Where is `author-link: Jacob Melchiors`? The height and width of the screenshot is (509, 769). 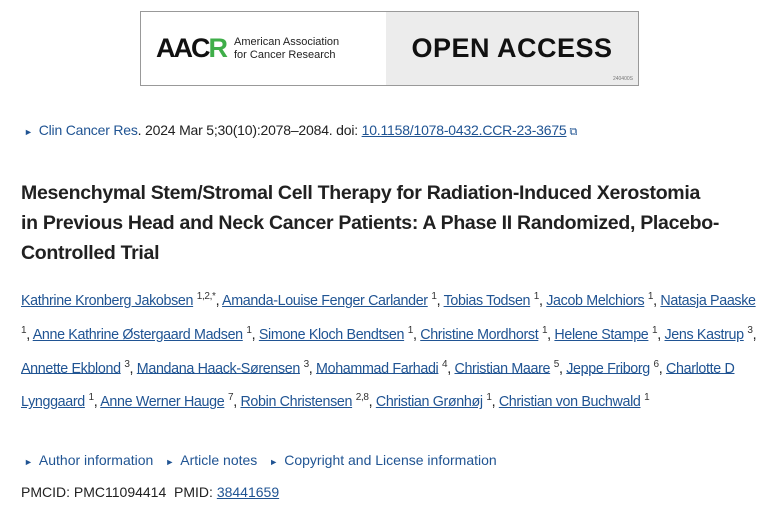
author-link: Jacob Melchiors is located at coordinates (595, 300).